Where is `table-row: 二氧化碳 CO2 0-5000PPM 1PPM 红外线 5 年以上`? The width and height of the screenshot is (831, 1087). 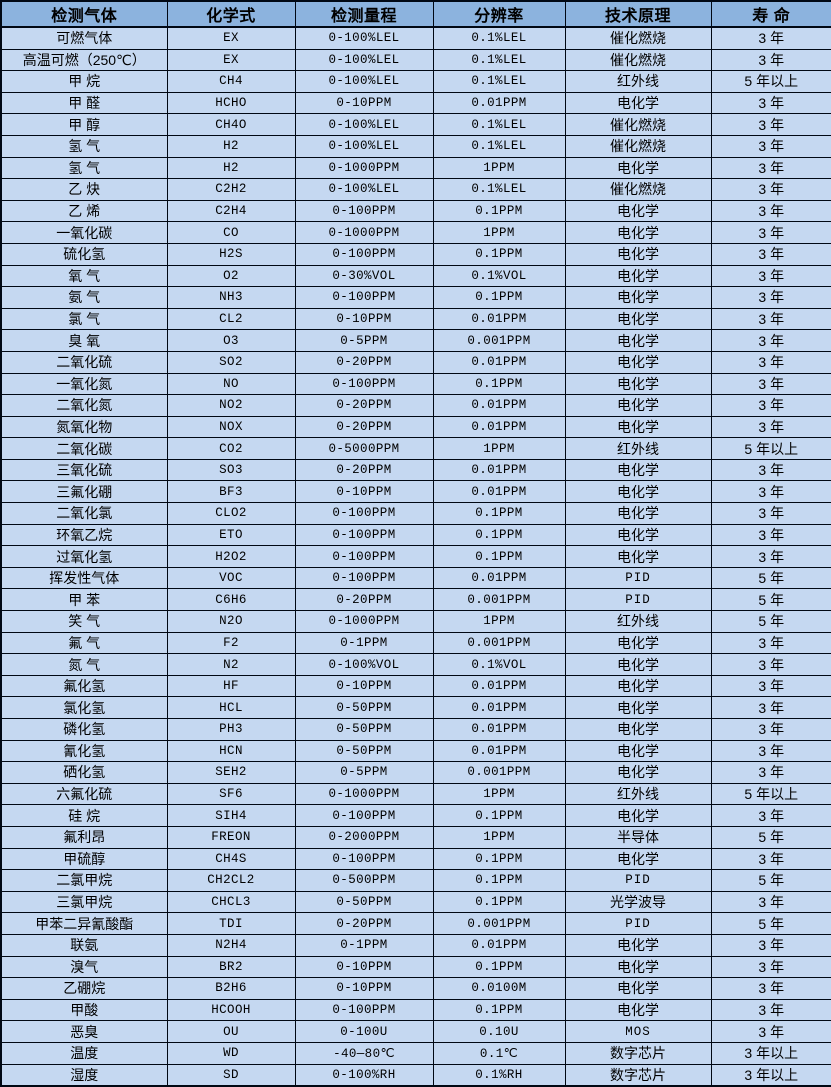 table-row: 二氧化碳 CO2 0-5000PPM 1PPM 红外线 5 年以上 is located at coordinates (415, 448).